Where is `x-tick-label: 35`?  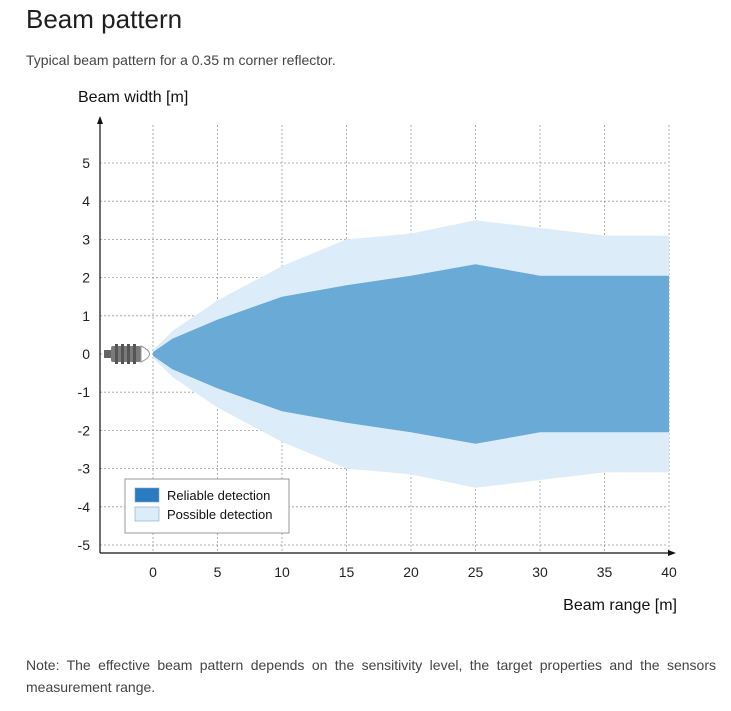
x-tick-label: 35 is located at coordinates (605, 572).